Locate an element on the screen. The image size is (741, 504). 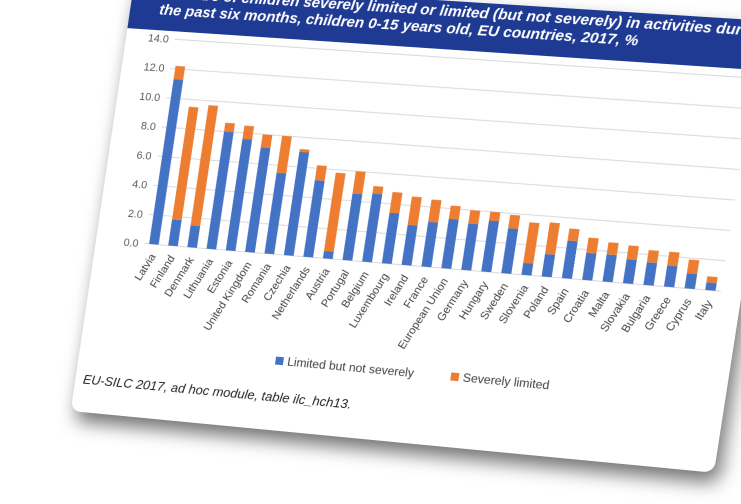
y-tick-label: 12.0 is located at coordinates (154, 68).